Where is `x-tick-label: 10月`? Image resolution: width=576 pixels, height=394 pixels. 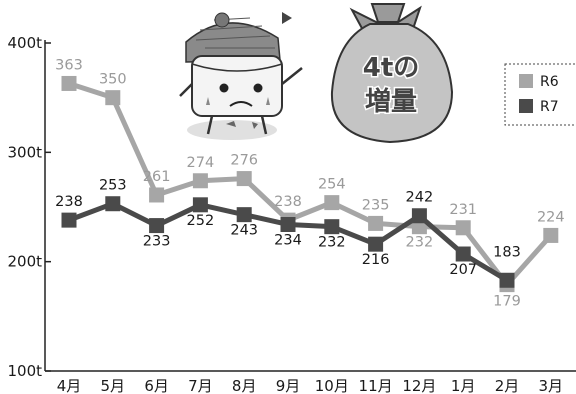 x-tick-label: 10月 is located at coordinates (332, 385).